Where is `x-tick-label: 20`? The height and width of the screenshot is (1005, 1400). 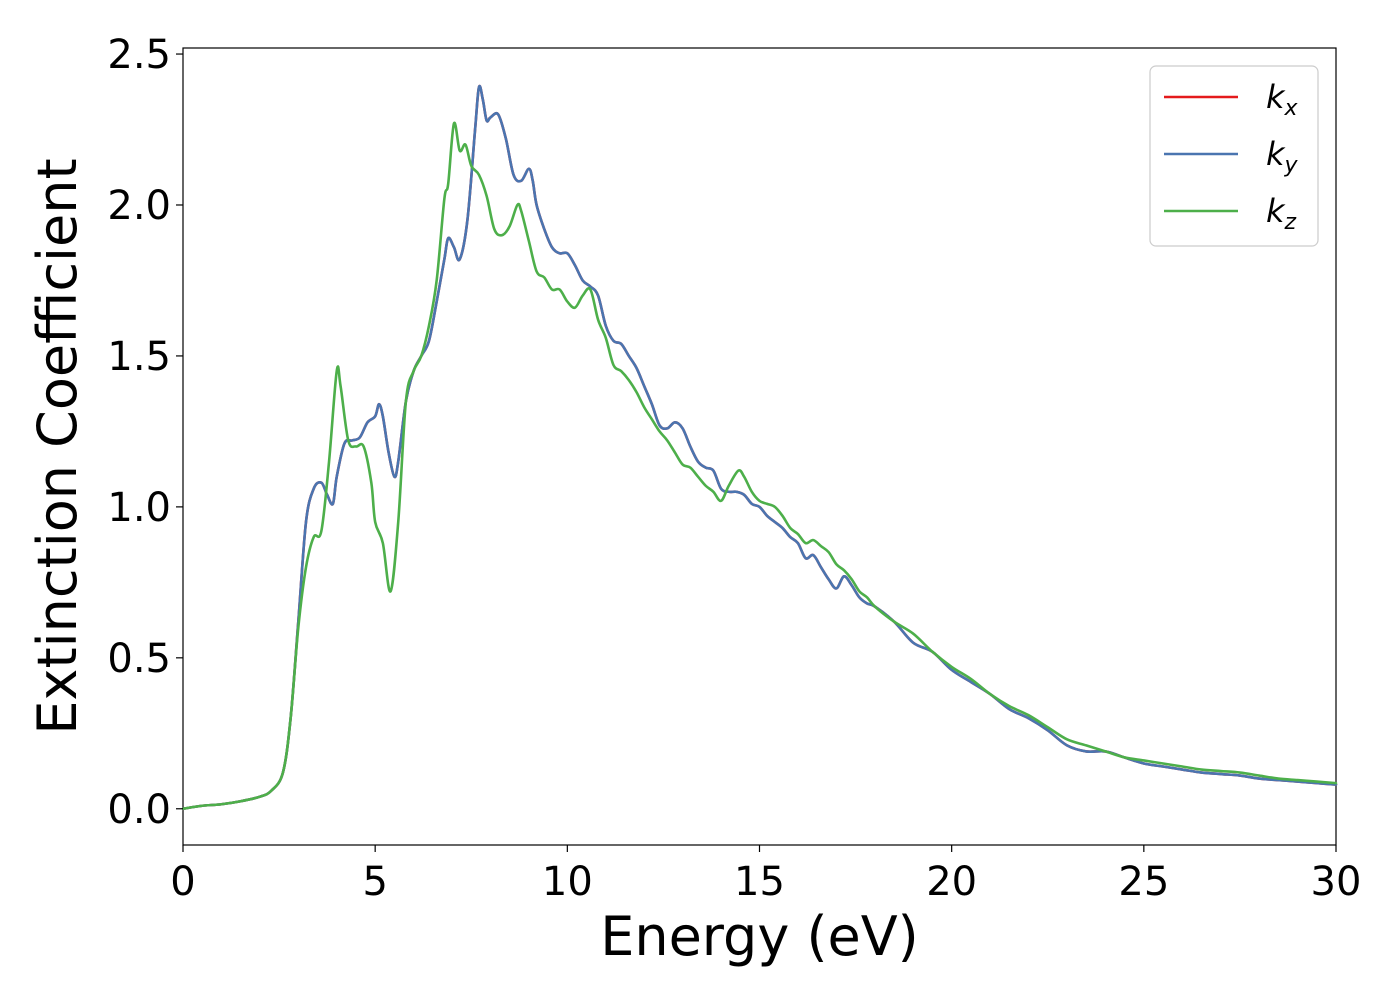
x-tick-label: 20 is located at coordinates (951, 882).